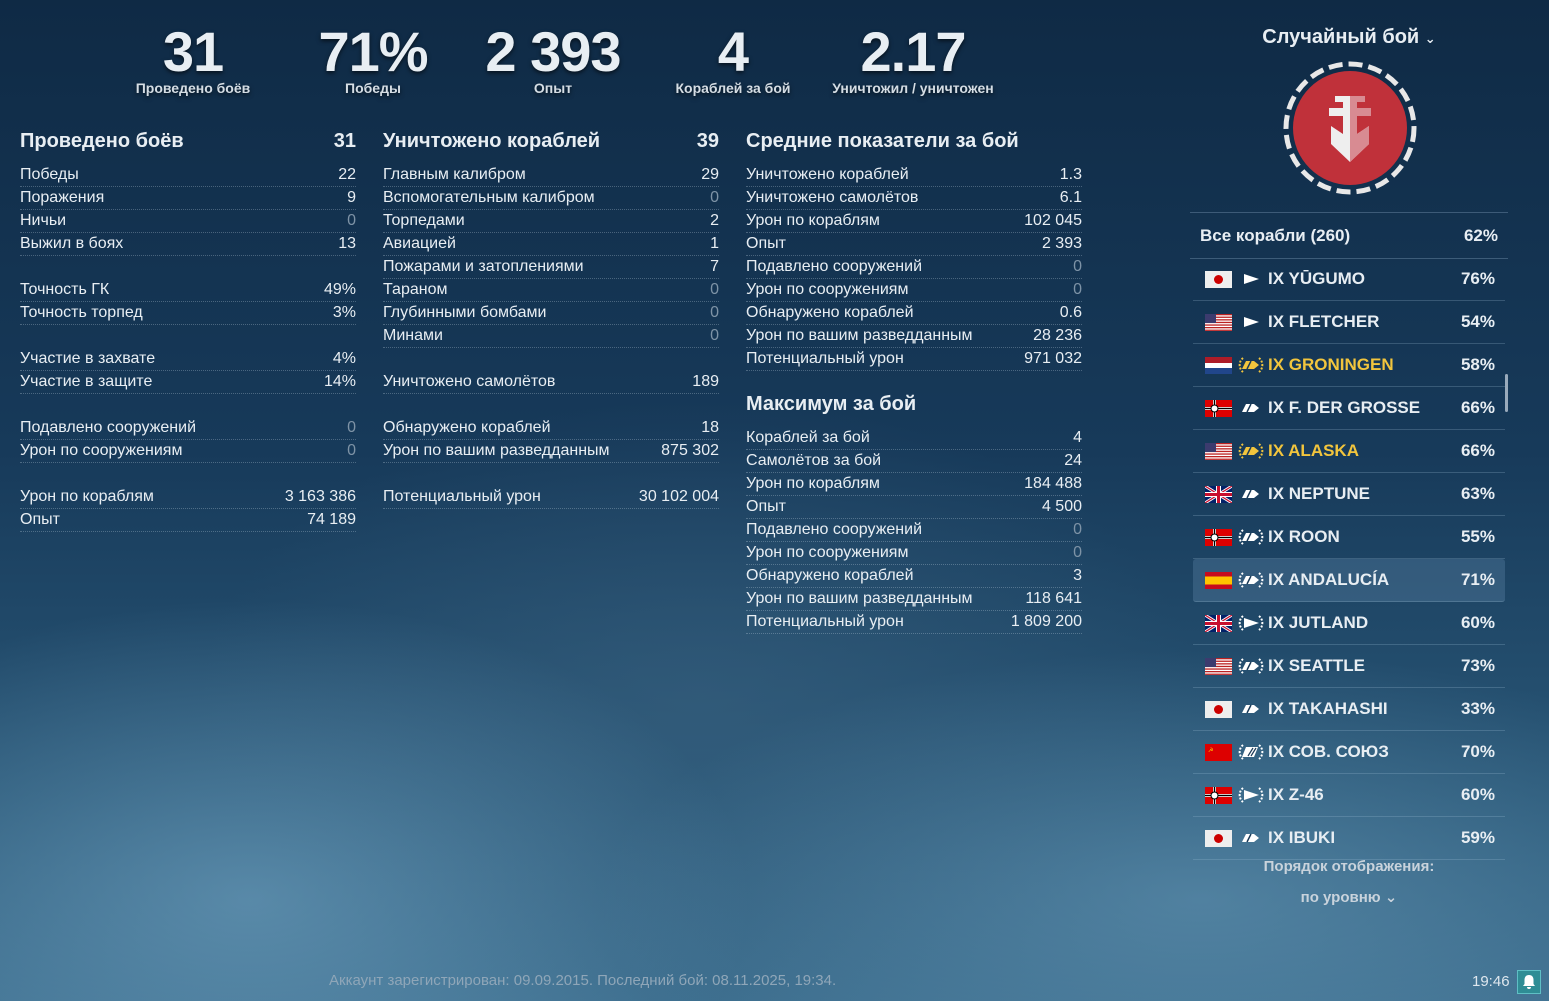 Image resolution: width=1549 pixels, height=1001 pixels. What do you see at coordinates (1324, 321) in the screenshot?
I see `ship-name: IX FLETCHER` at bounding box center [1324, 321].